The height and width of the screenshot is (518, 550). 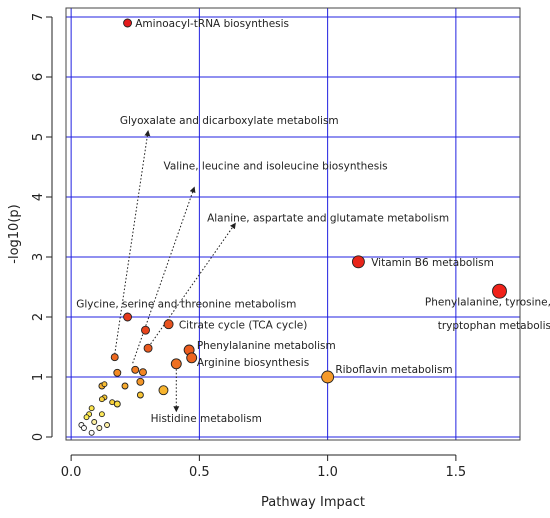 I want to click on annotation-label-12: Histidine metabolism, so click(x=206, y=419).